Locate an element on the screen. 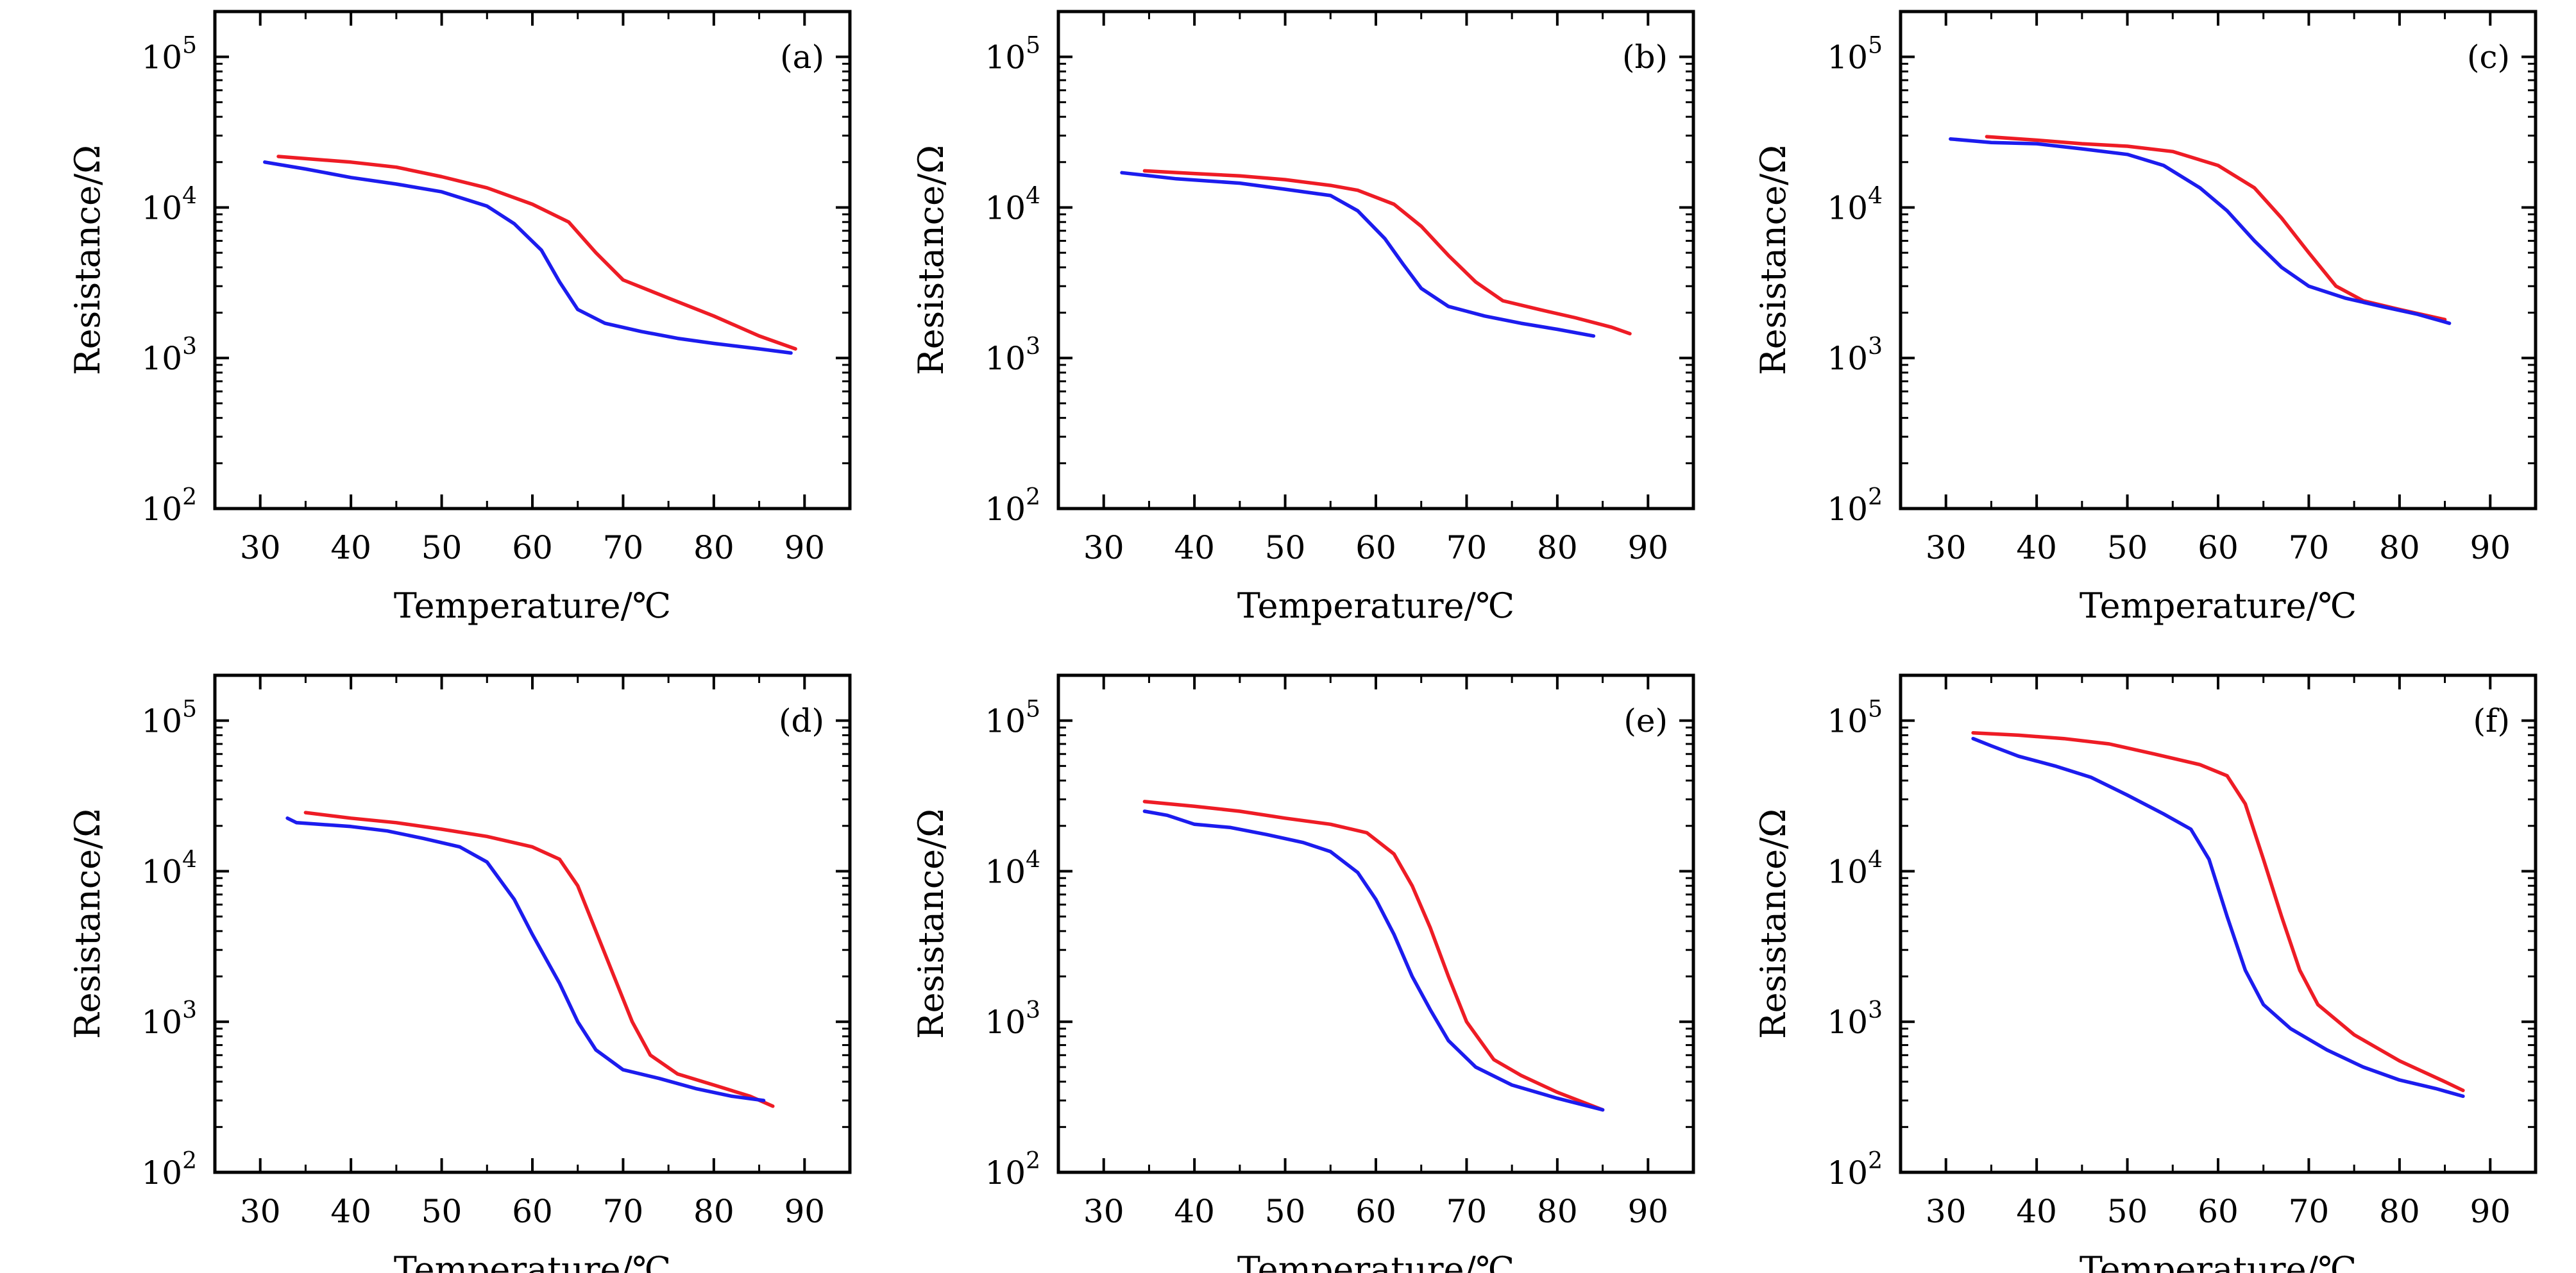 The image size is (2576, 1273). y-tick-exponent: 5 is located at coordinates (1875, 46).